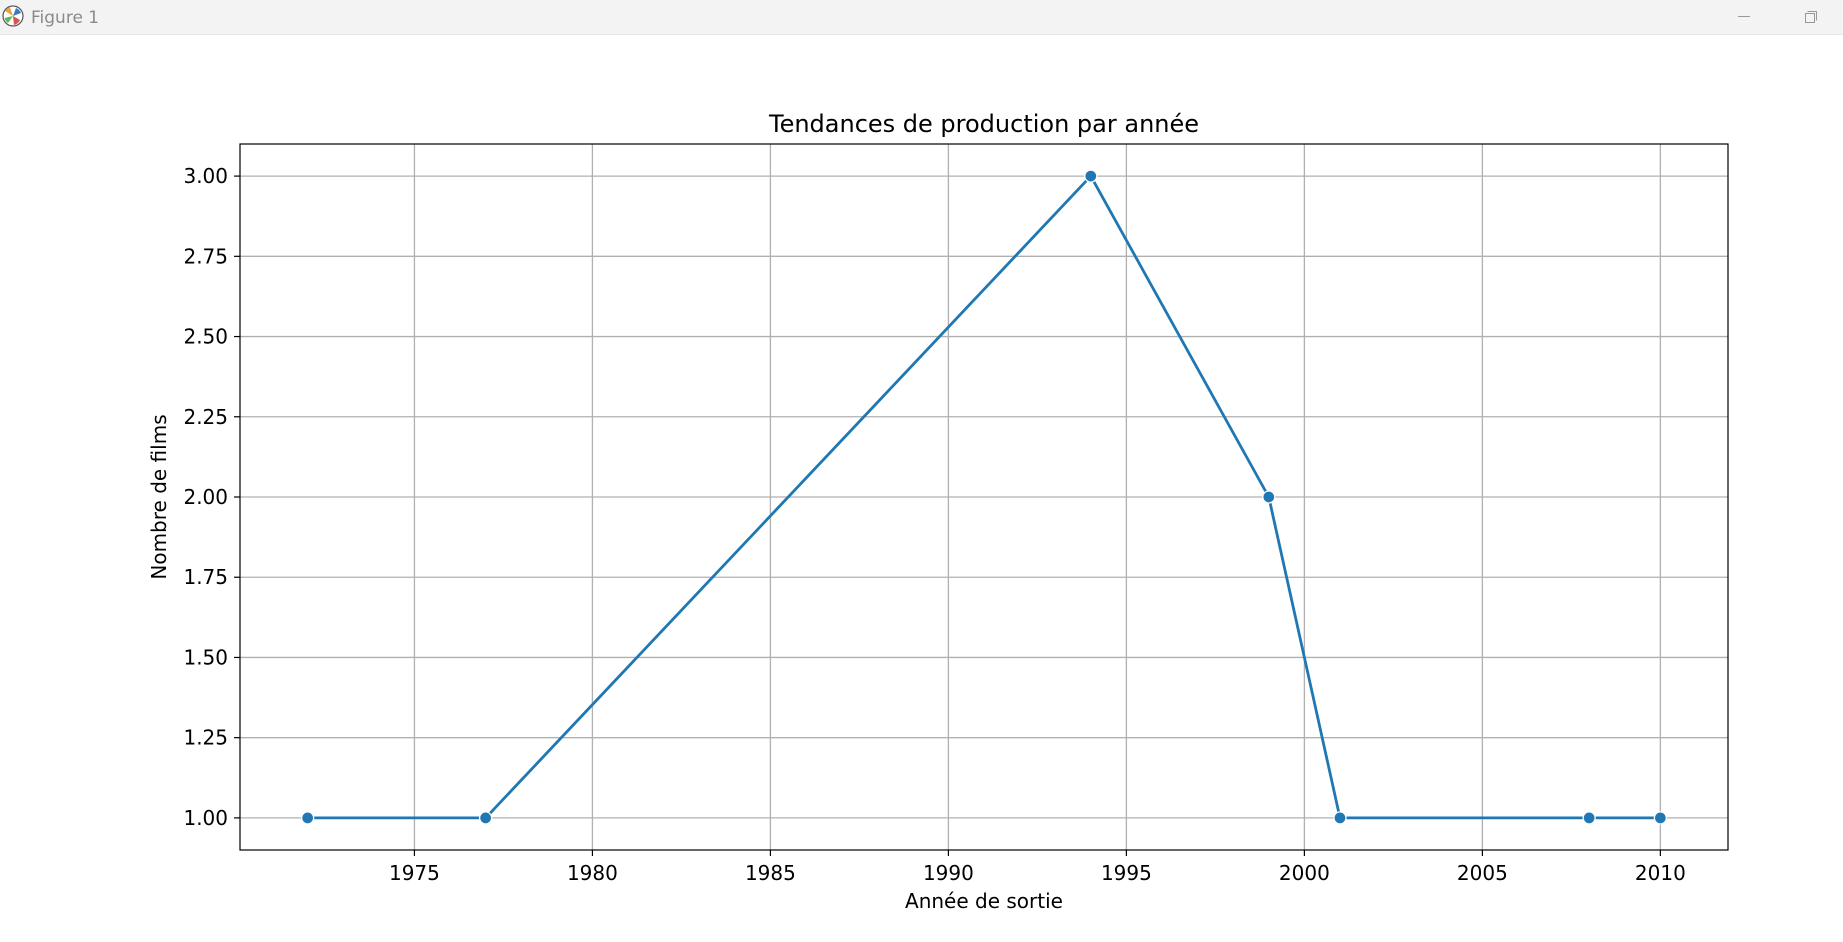 This screenshot has height=942, width=1843. What do you see at coordinates (1482, 873) in the screenshot?
I see `x-tick-label: 2005` at bounding box center [1482, 873].